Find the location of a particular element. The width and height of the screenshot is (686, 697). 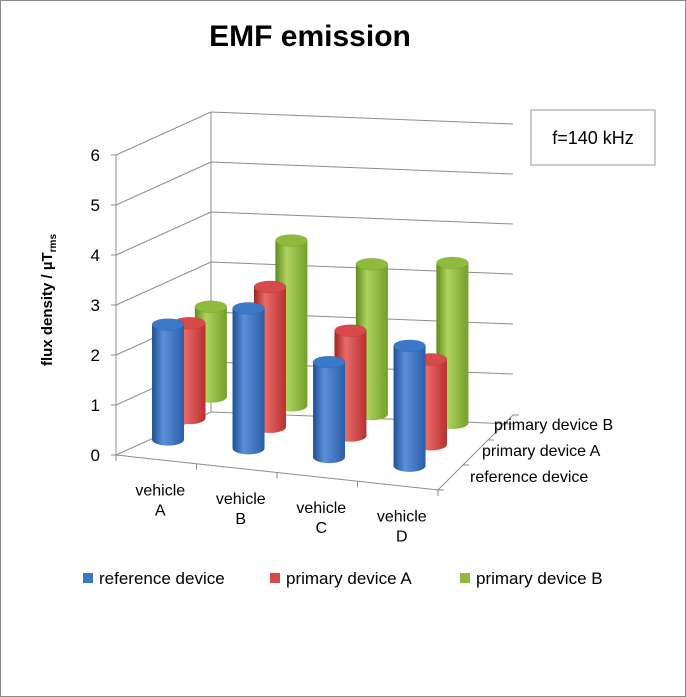

category-label: vehicle A is located at coordinates (160, 500).